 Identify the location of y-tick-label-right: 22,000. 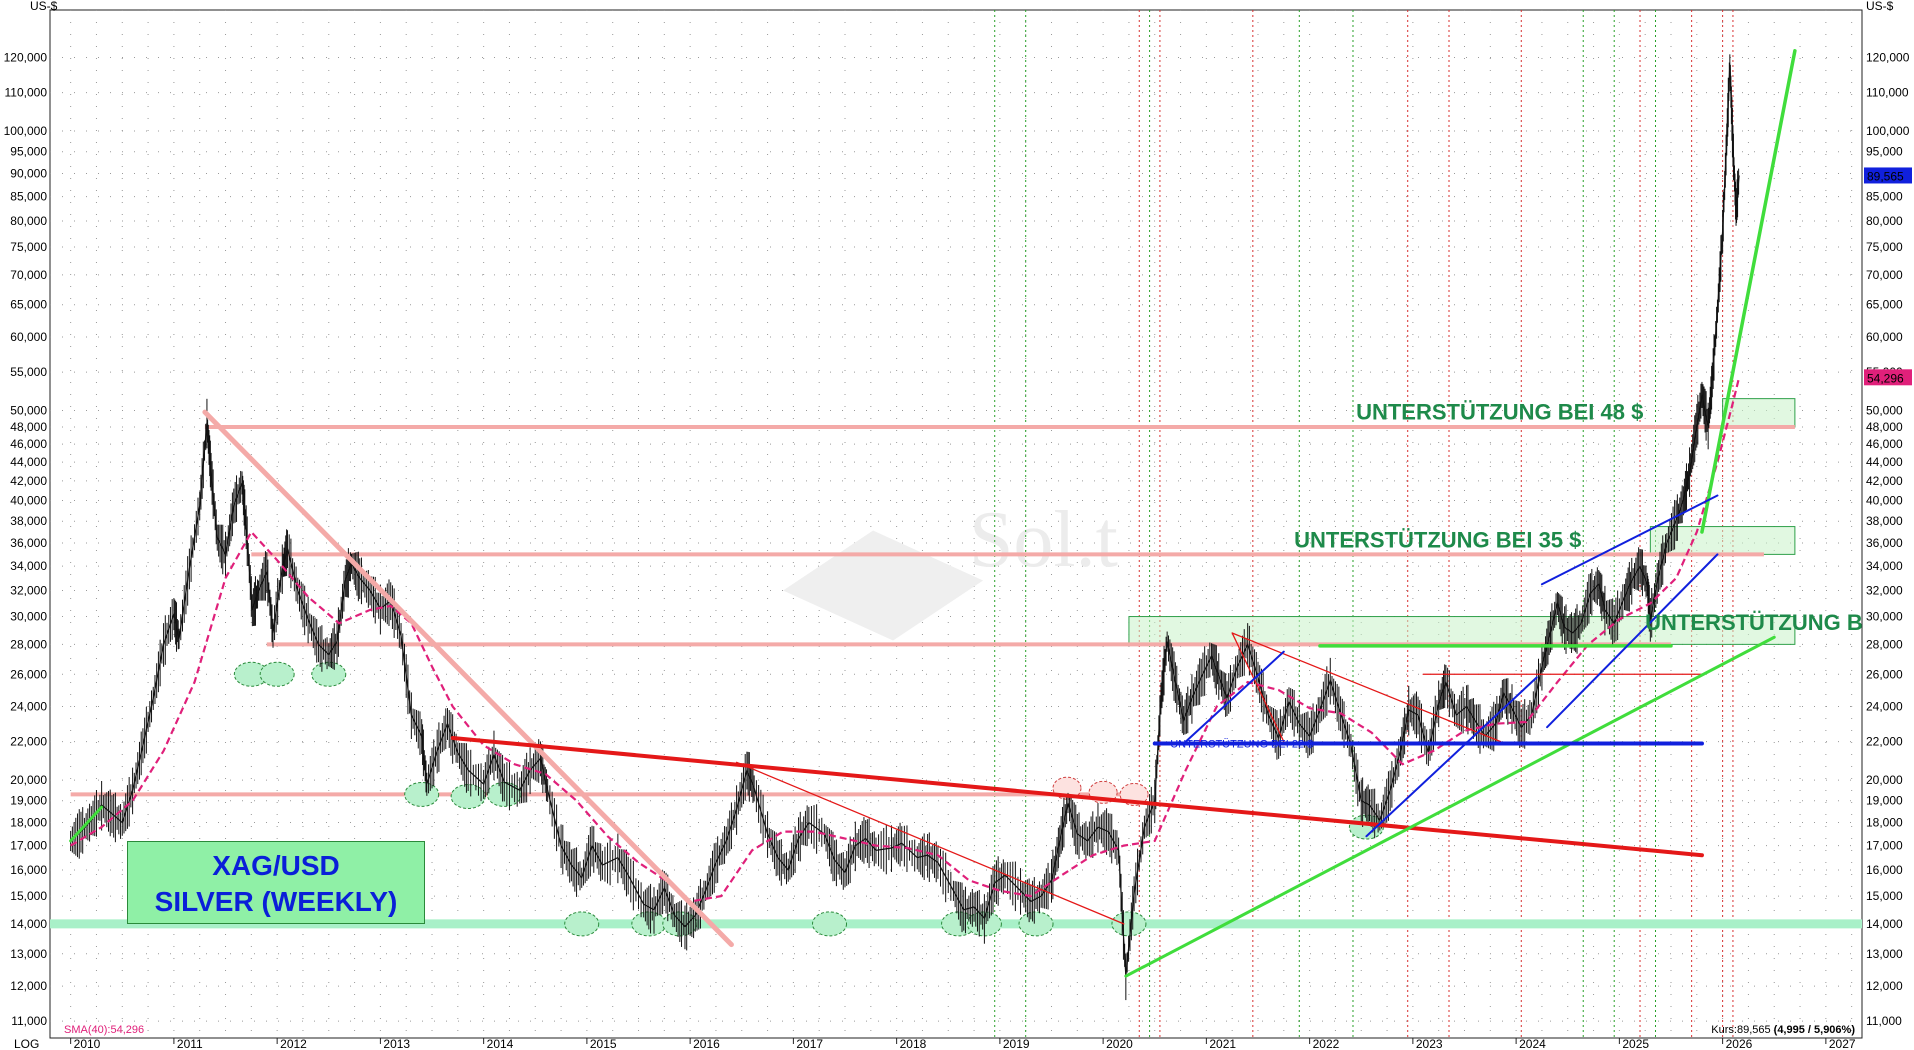
(1884, 742).